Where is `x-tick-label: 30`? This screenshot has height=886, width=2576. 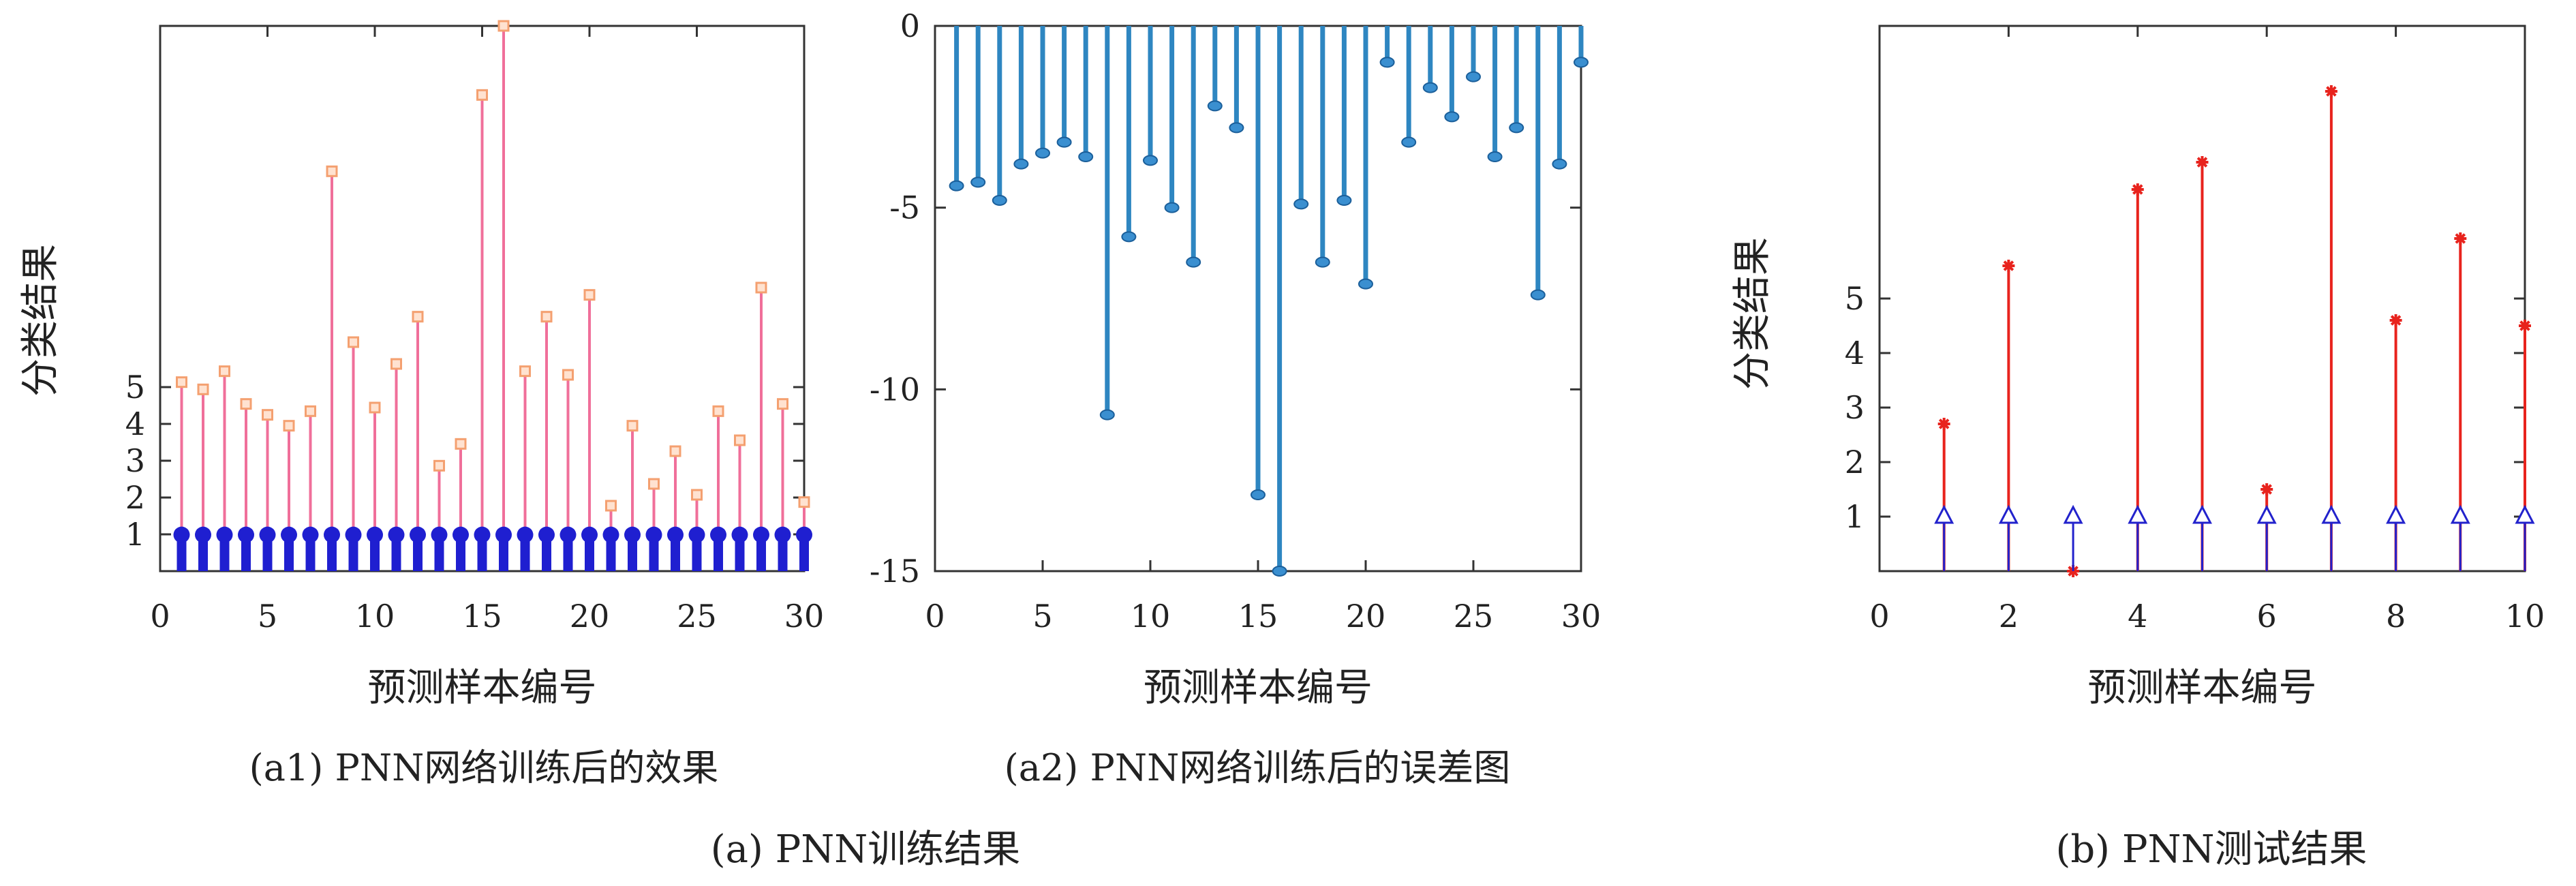 x-tick-label: 30 is located at coordinates (1581, 616).